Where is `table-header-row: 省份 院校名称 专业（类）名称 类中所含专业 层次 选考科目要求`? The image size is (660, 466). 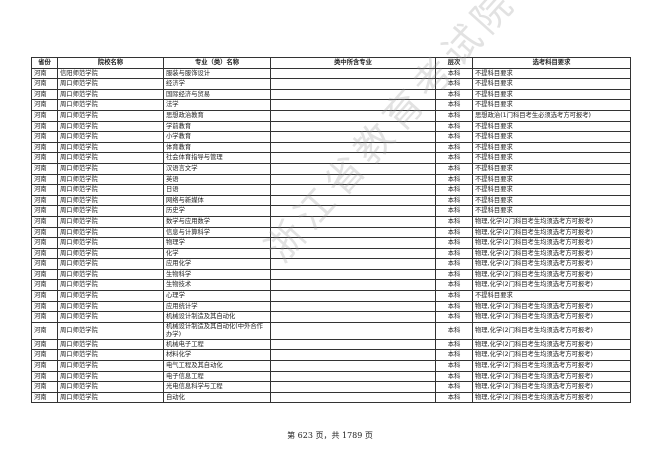
table-header-row: 省份 院校名称 专业（类）名称 类中所含专业 层次 选考科目要求 is located at coordinates (331, 63).